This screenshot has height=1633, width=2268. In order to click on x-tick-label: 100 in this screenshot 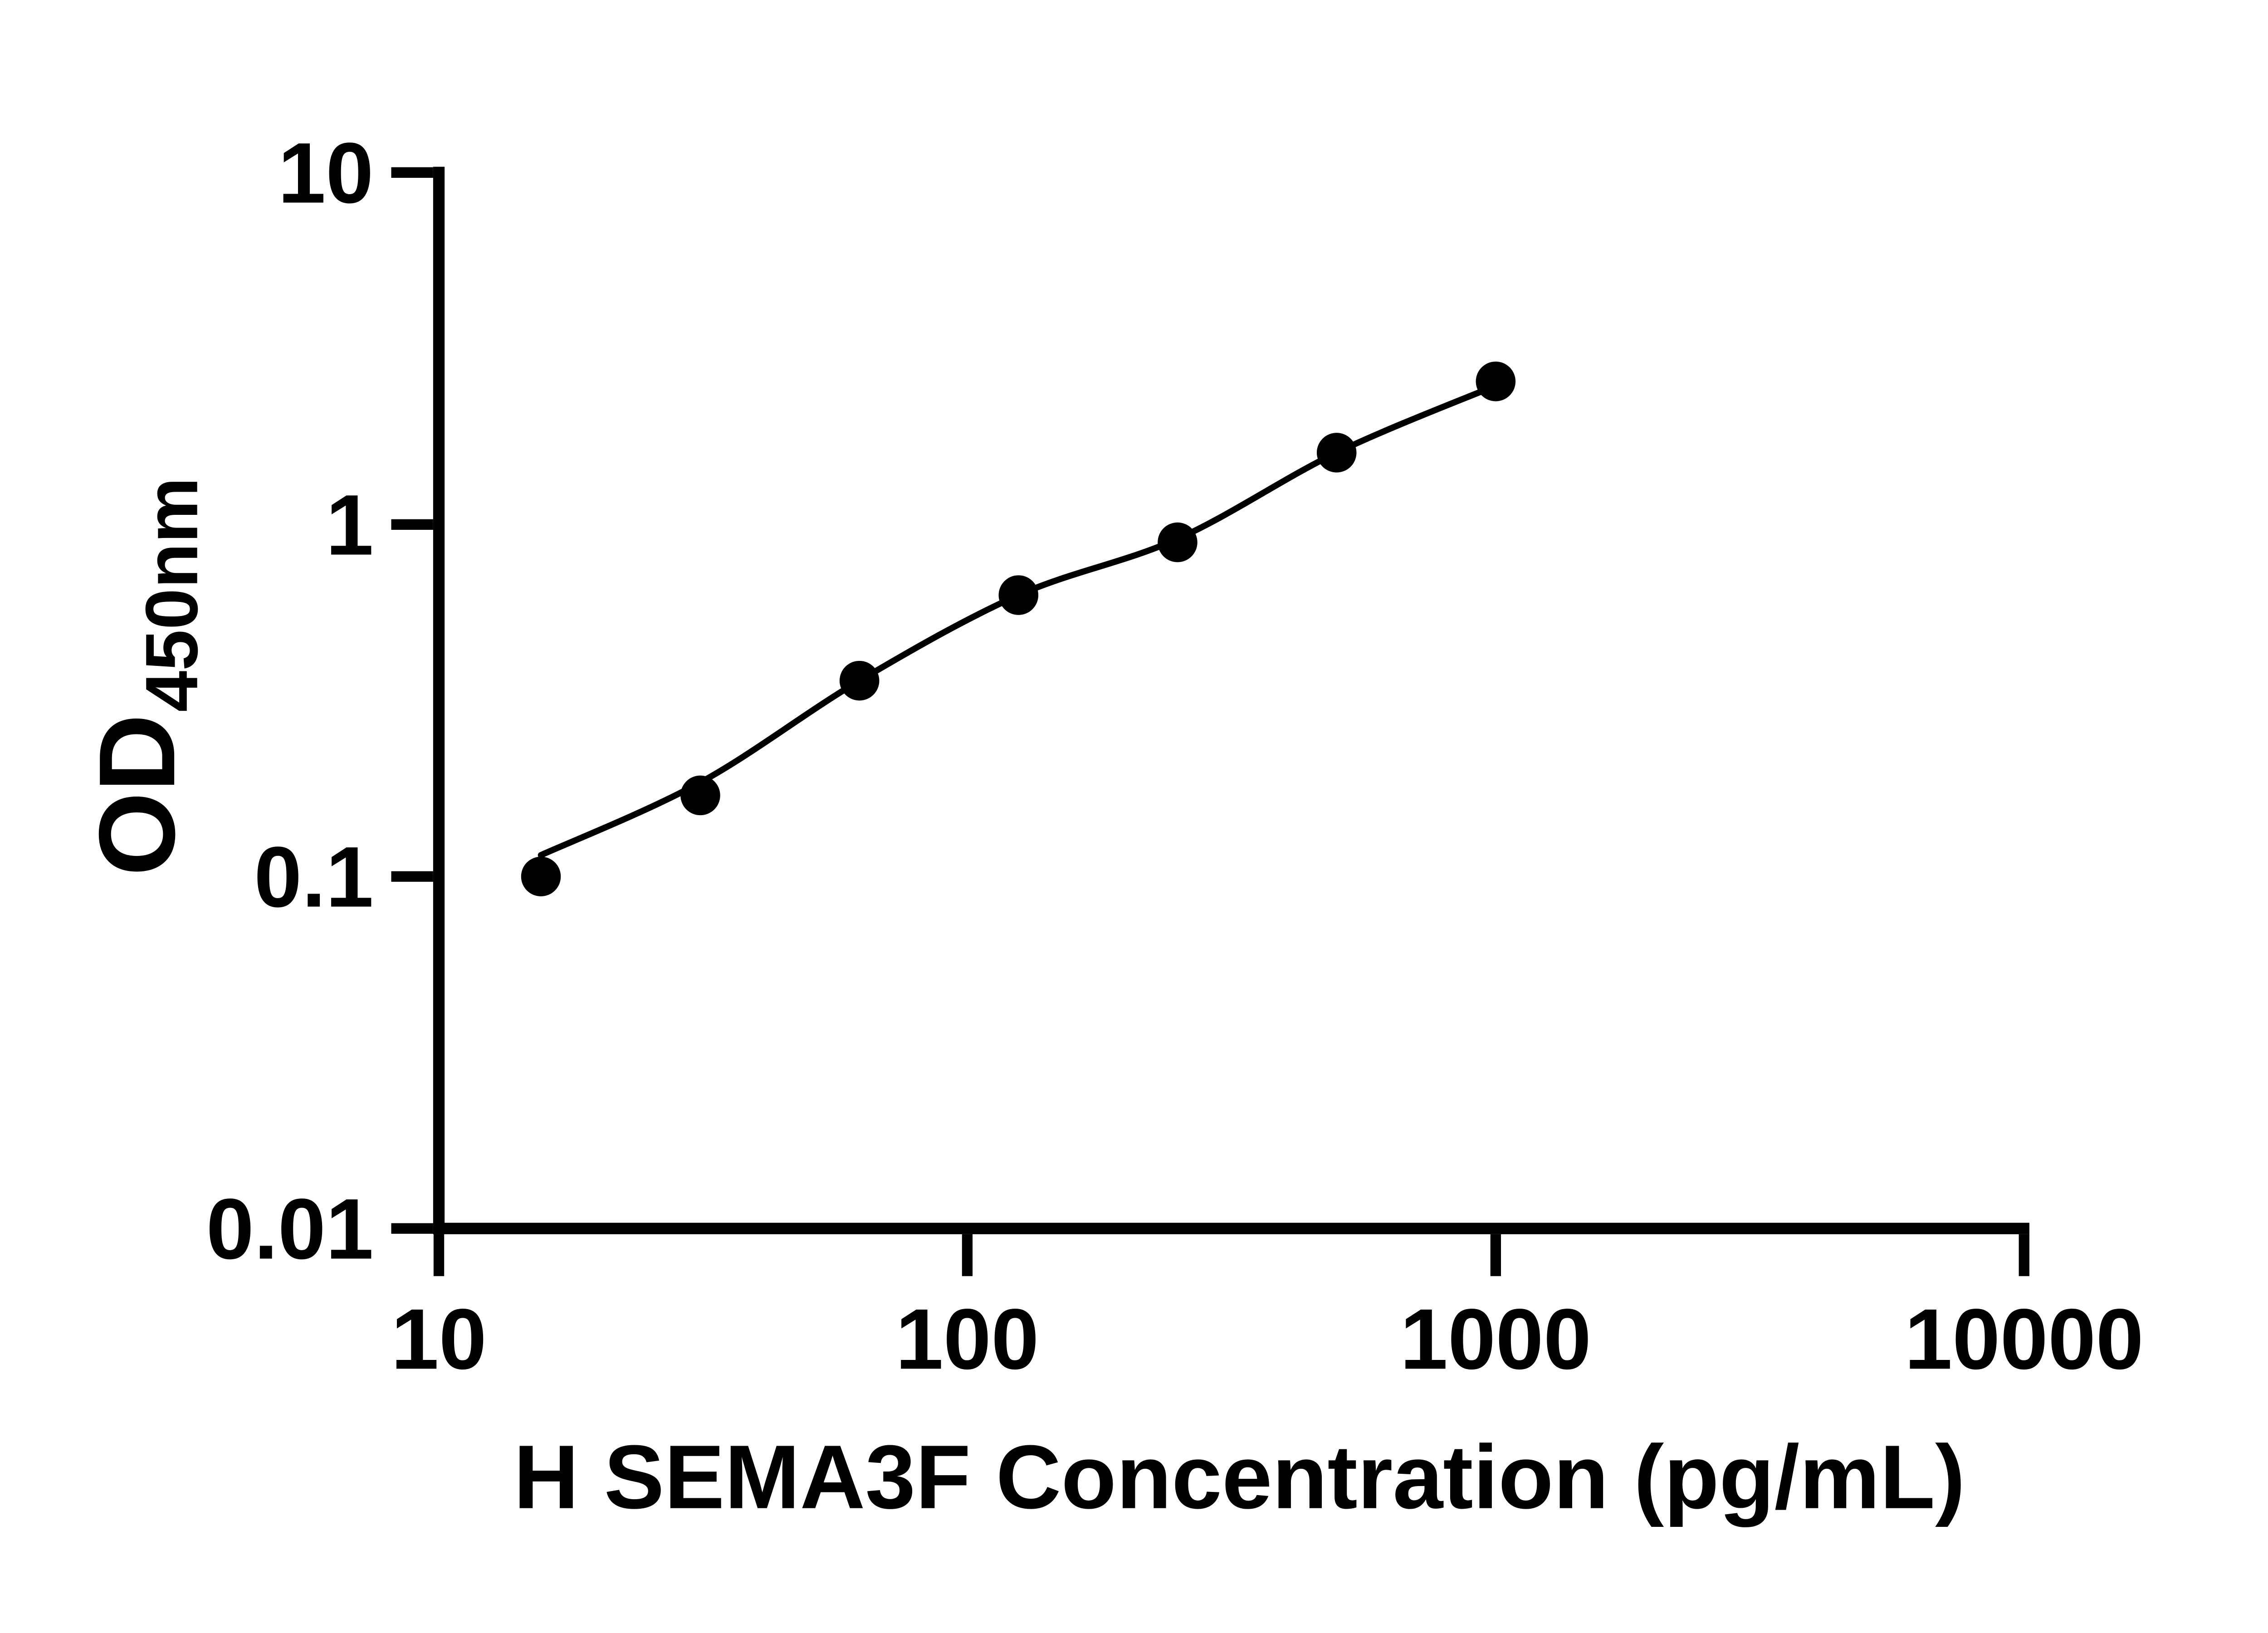, I will do `click(967, 1339)`.